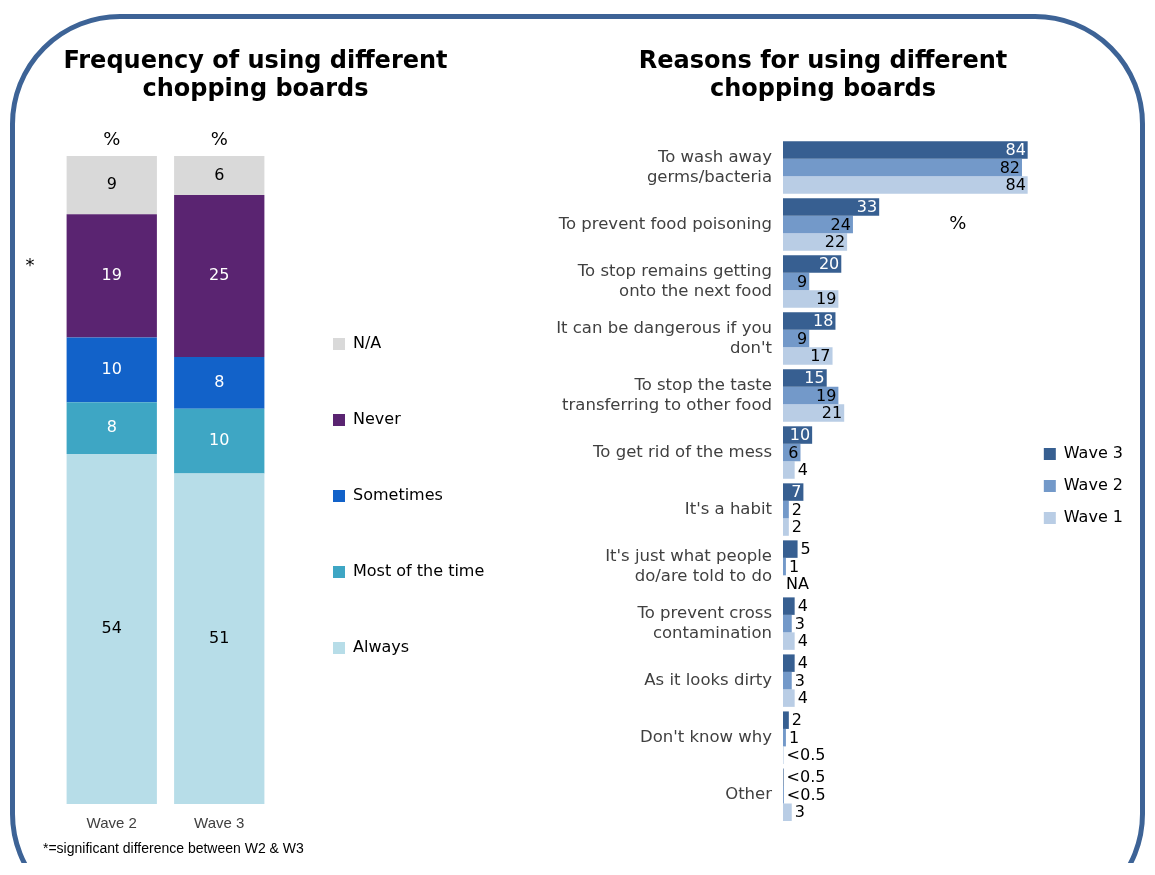 This screenshot has height=875, width=1155. I want to click on y-tick-label: It's just what people do/are told to do, so click(688, 565).